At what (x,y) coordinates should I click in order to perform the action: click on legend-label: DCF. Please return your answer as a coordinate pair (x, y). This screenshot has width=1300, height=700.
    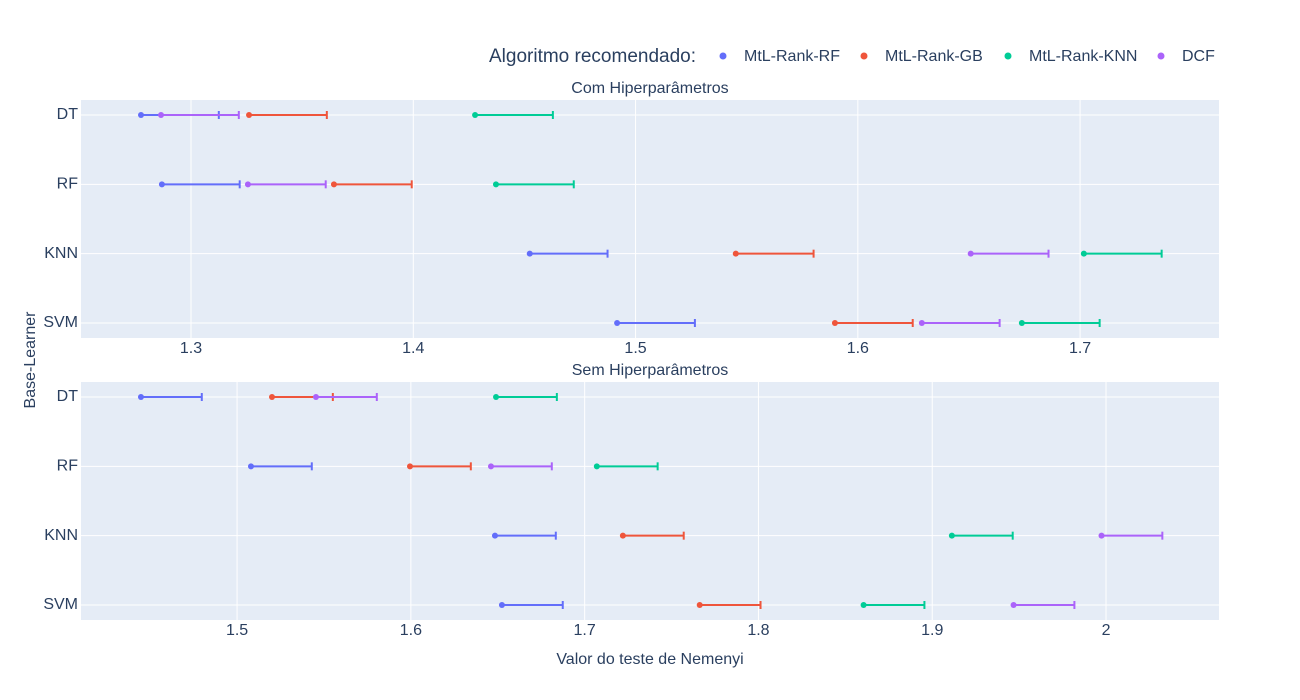
    Looking at the image, I should click on (1198, 56).